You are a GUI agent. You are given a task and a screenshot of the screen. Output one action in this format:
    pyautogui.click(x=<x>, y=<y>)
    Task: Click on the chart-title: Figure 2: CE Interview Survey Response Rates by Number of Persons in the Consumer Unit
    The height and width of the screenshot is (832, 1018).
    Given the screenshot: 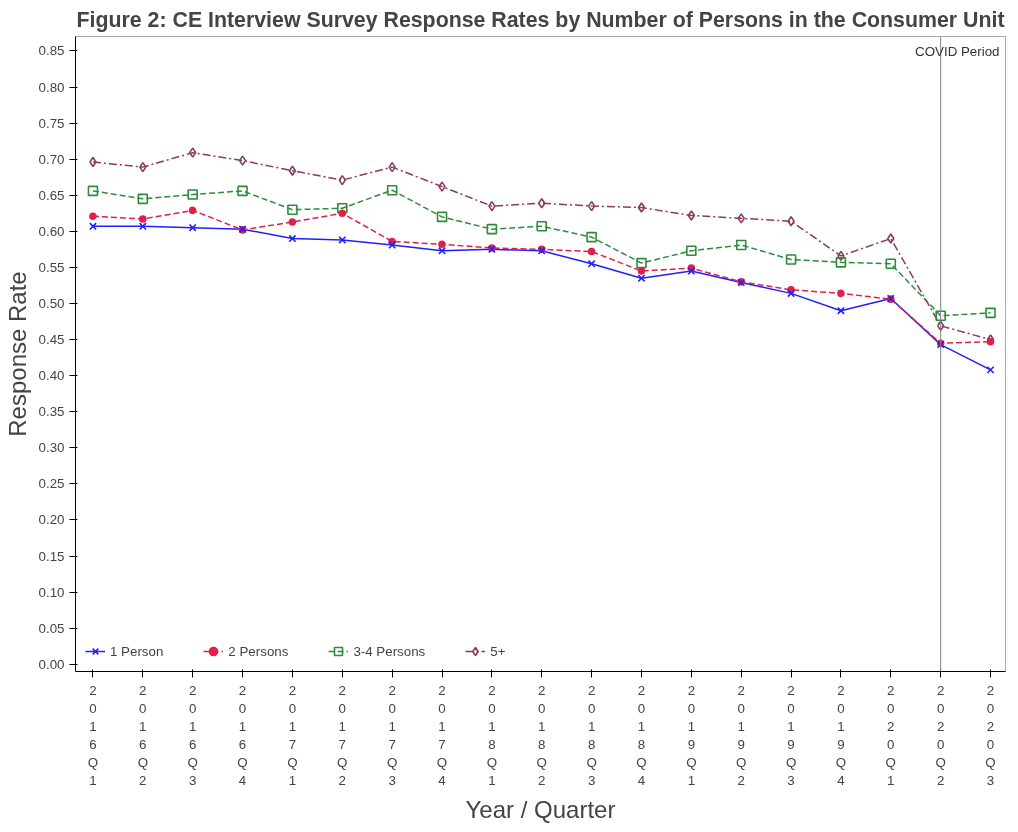 What is the action you would take?
    pyautogui.click(x=540, y=19)
    